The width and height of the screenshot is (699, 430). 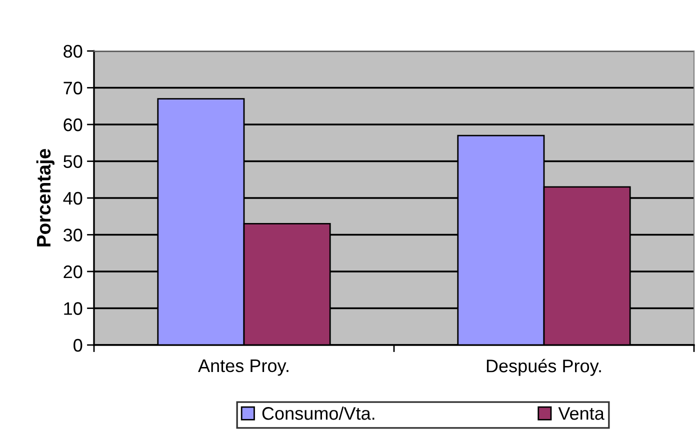 What do you see at coordinates (72, 235) in the screenshot?
I see `y-tick-label: 30` at bounding box center [72, 235].